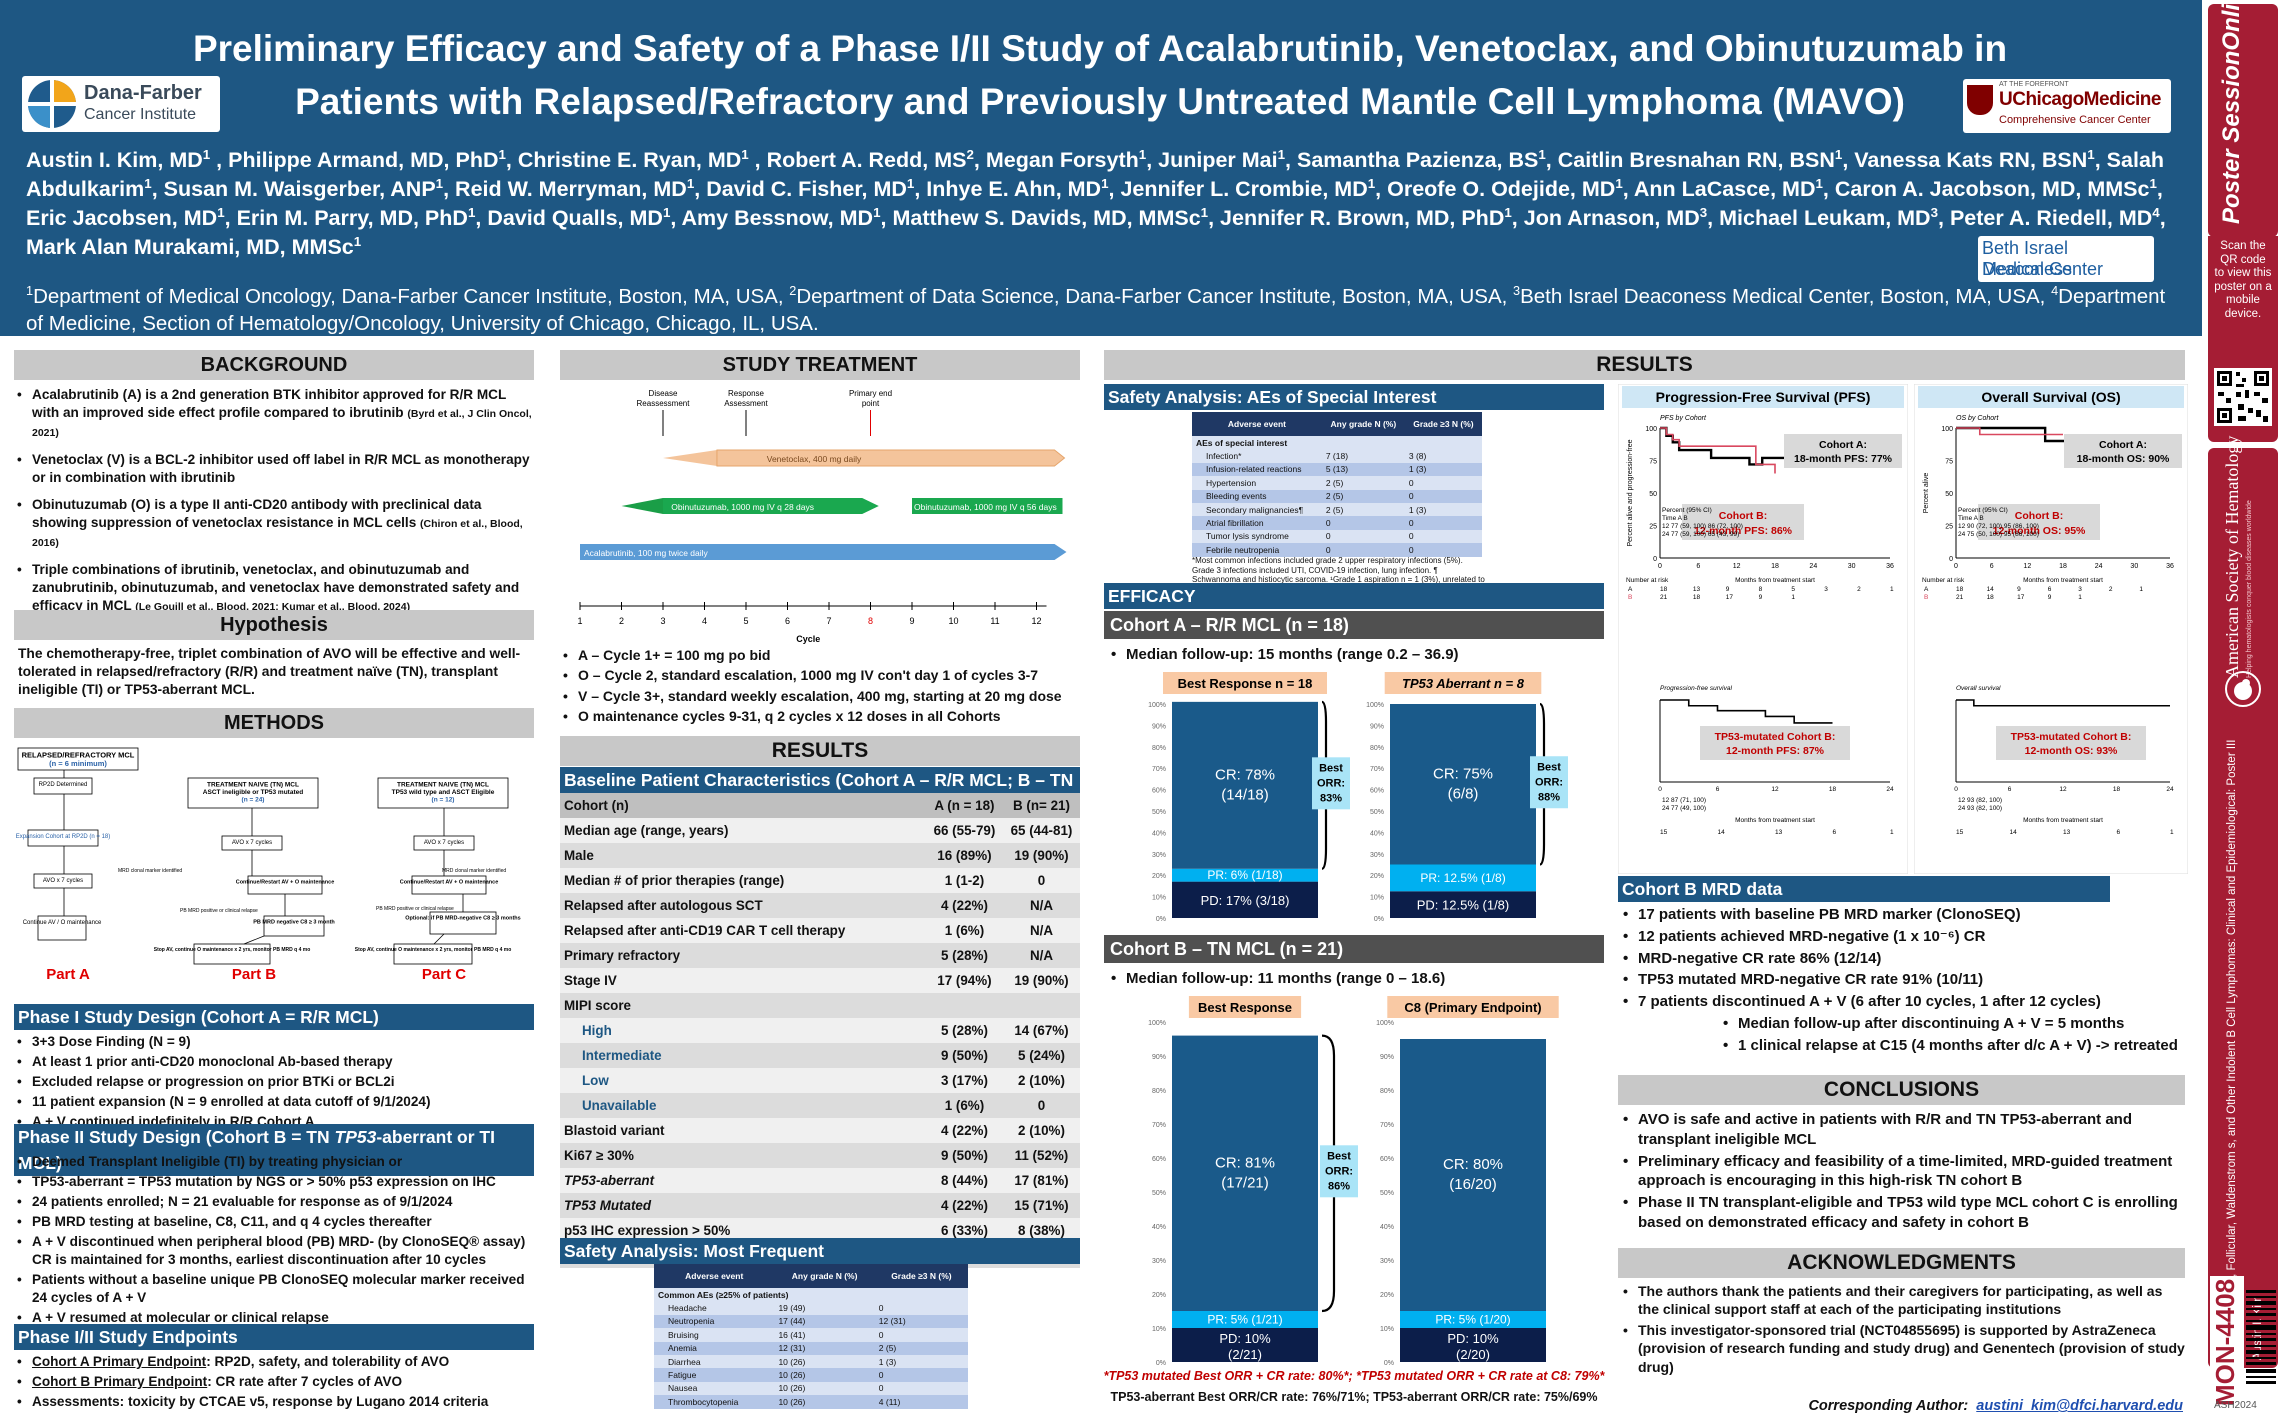 The height and width of the screenshot is (1416, 2283). I want to click on orr-callout-line: Best, so click(1331, 768).